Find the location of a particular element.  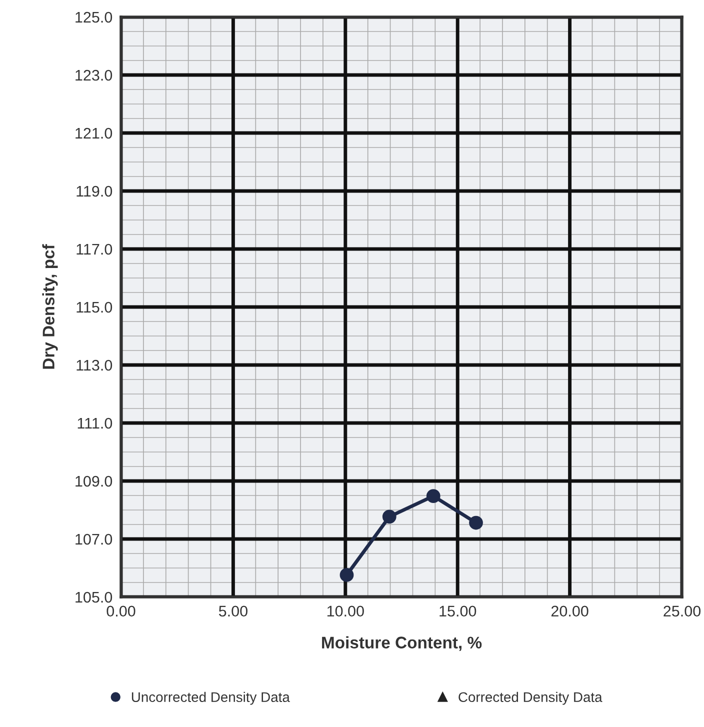

y-tick-label: 119.0 is located at coordinates (94, 191).